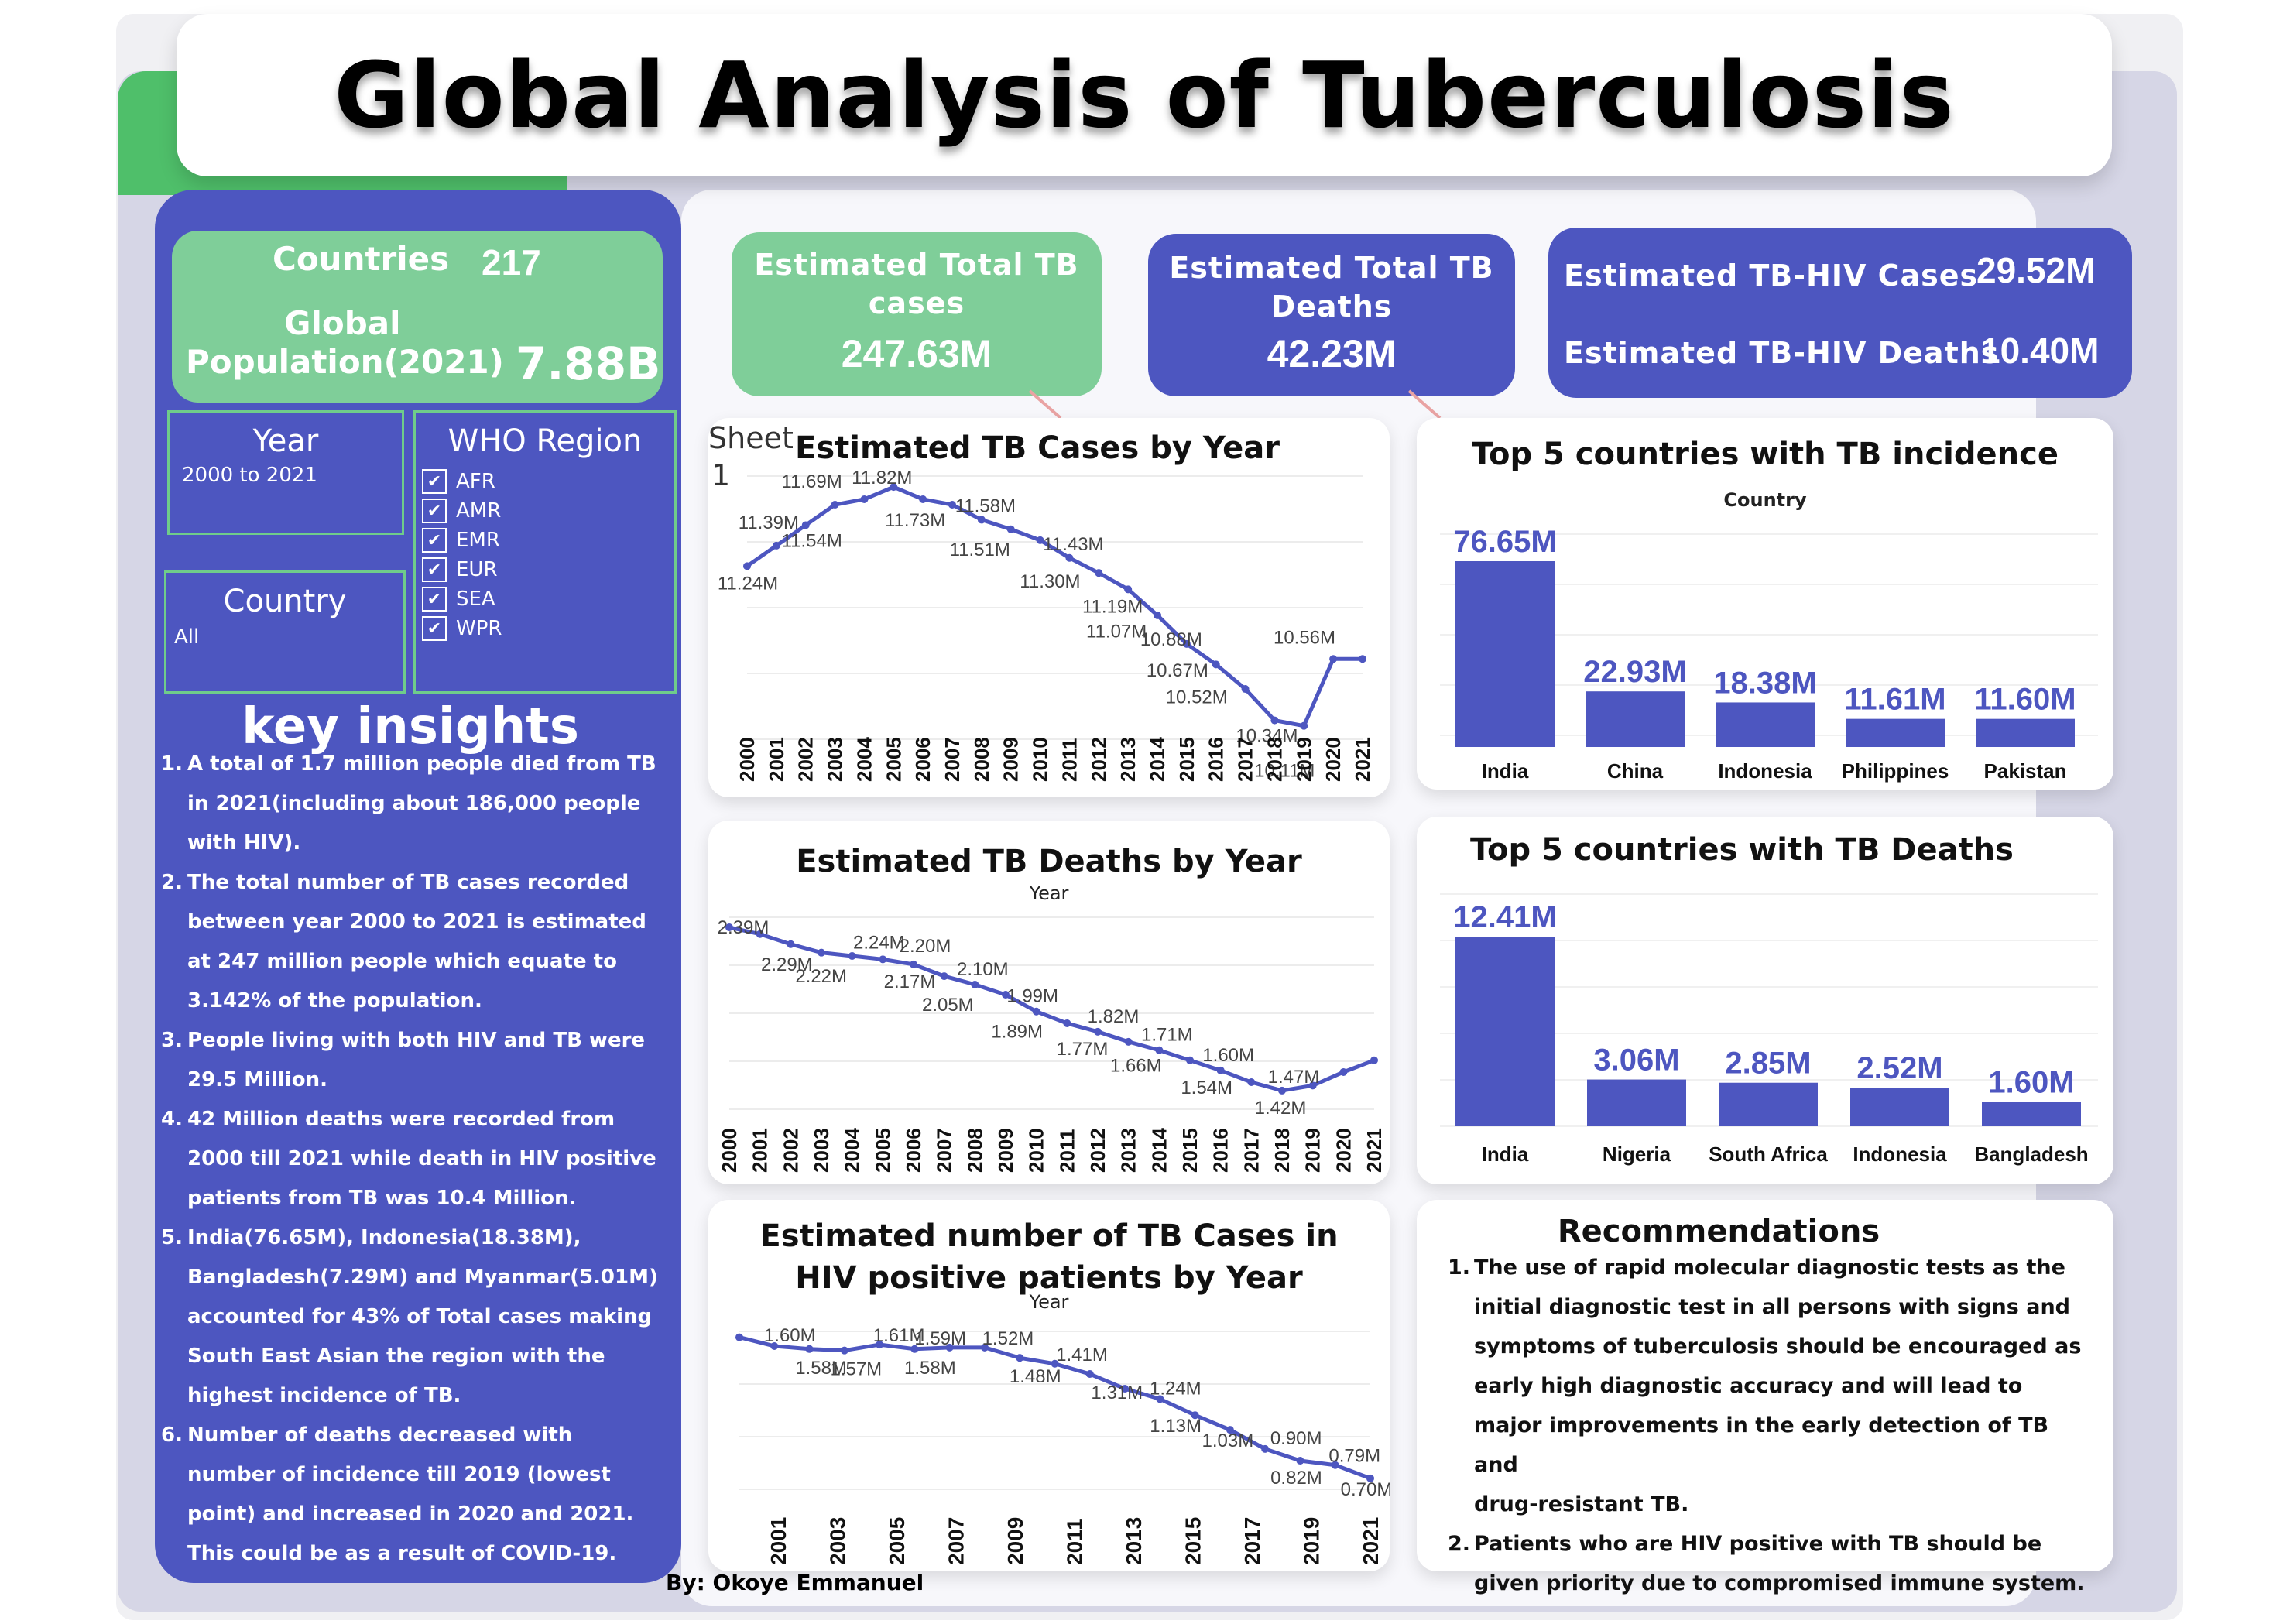  I want to click on region-option-emr: ✔ EMR, so click(548, 541).